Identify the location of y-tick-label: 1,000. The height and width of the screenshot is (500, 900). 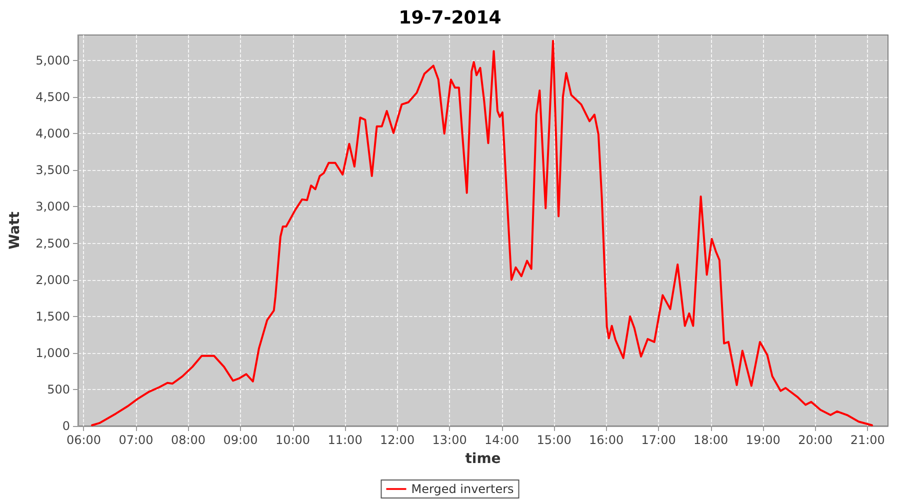
(53, 353).